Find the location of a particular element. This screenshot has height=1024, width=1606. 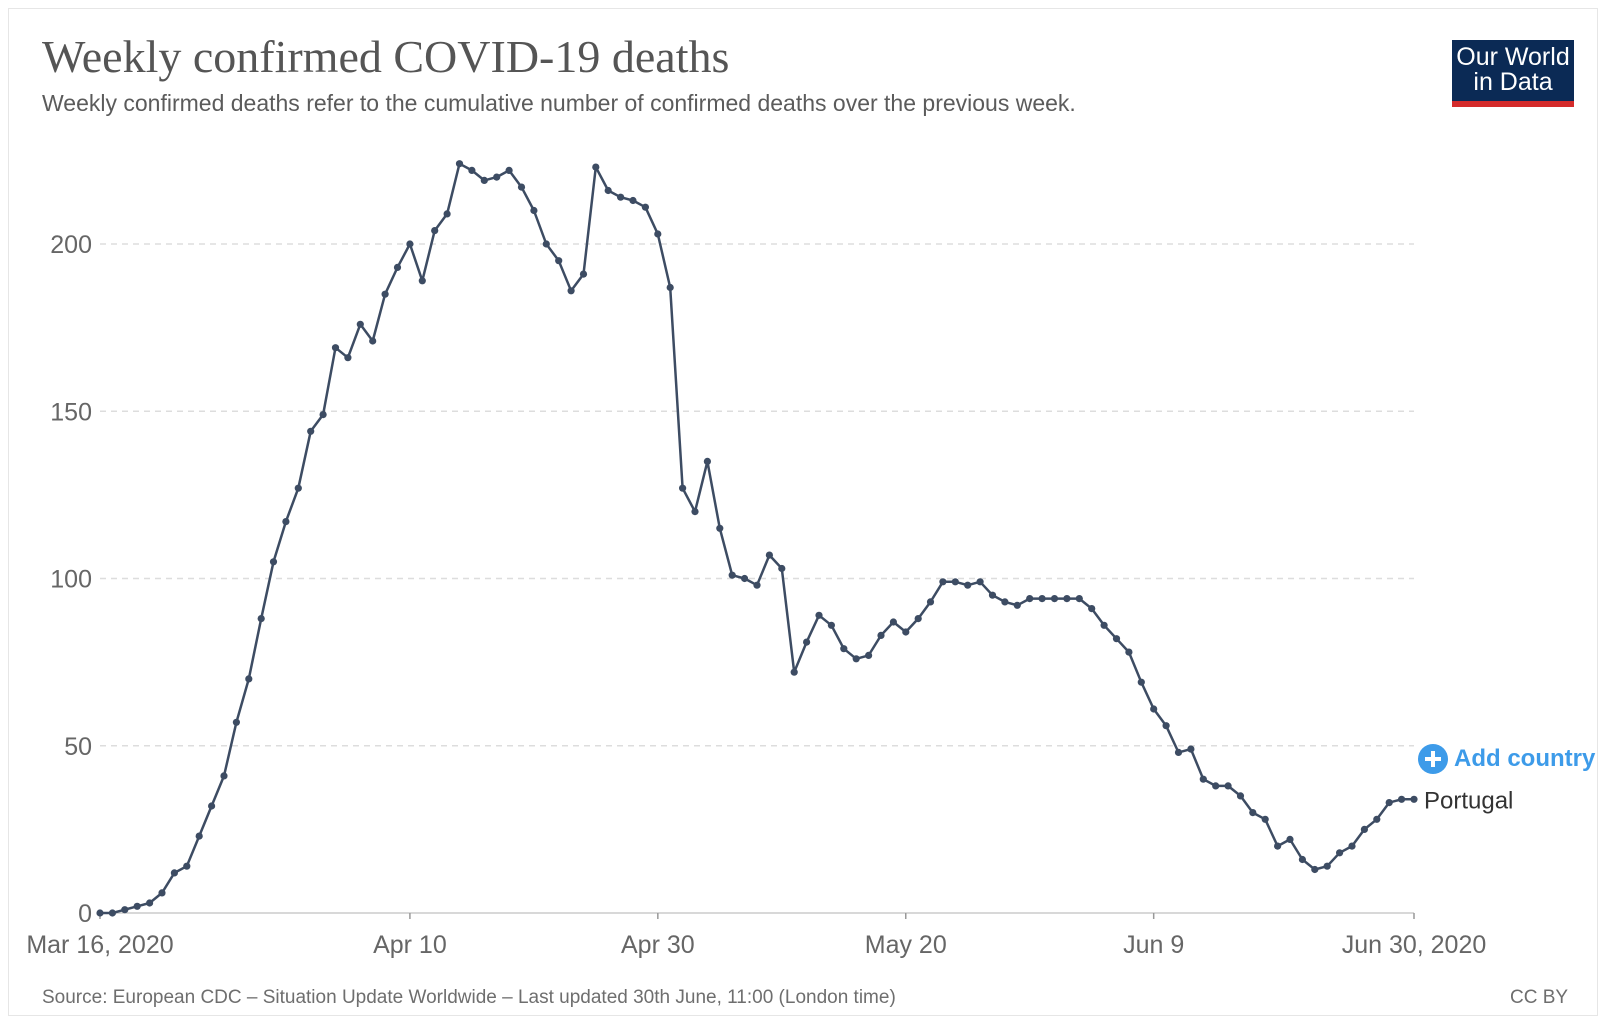

y-tick-label: 150 is located at coordinates (71, 412).